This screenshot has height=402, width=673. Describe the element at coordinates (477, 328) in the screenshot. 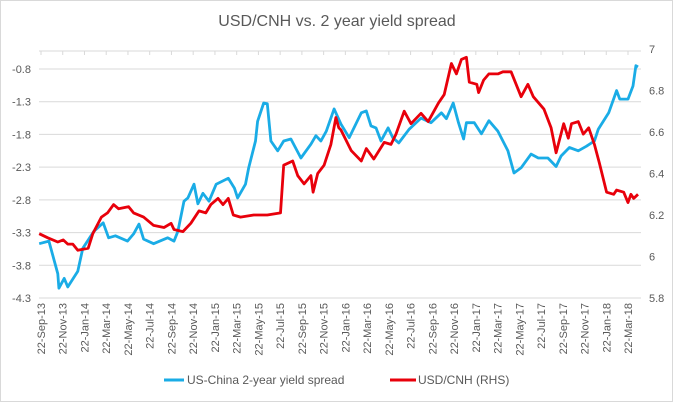

I see `x-tick-label: 22-Jan-17` at that location.